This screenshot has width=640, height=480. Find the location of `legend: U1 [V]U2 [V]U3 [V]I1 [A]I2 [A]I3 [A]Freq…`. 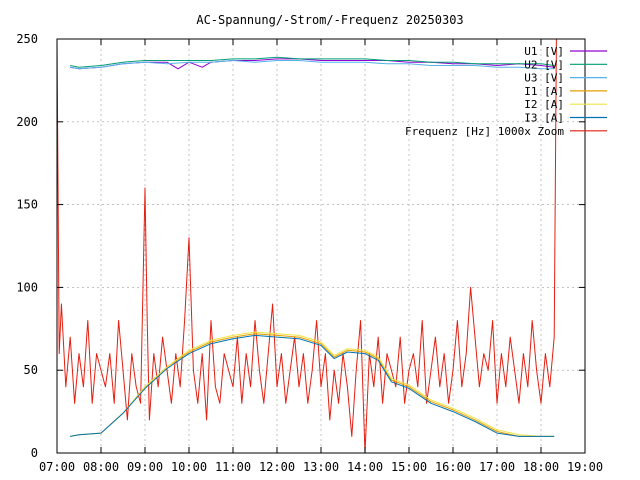

legend: U1 [V]U2 [V]U3 [V]I1 [A]I2 [A]I3 [A]Freq… is located at coordinates (506, 91).